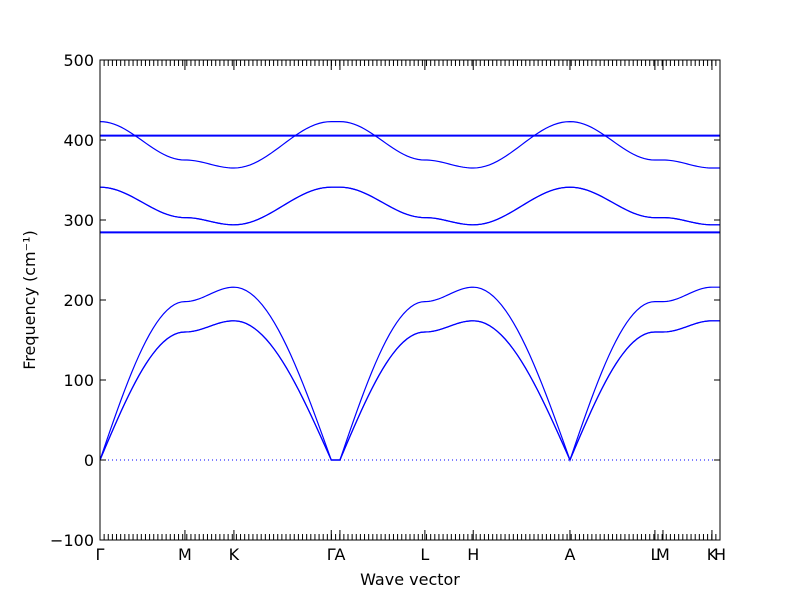  What do you see at coordinates (78, 140) in the screenshot?
I see `y-tick-label: 400` at bounding box center [78, 140].